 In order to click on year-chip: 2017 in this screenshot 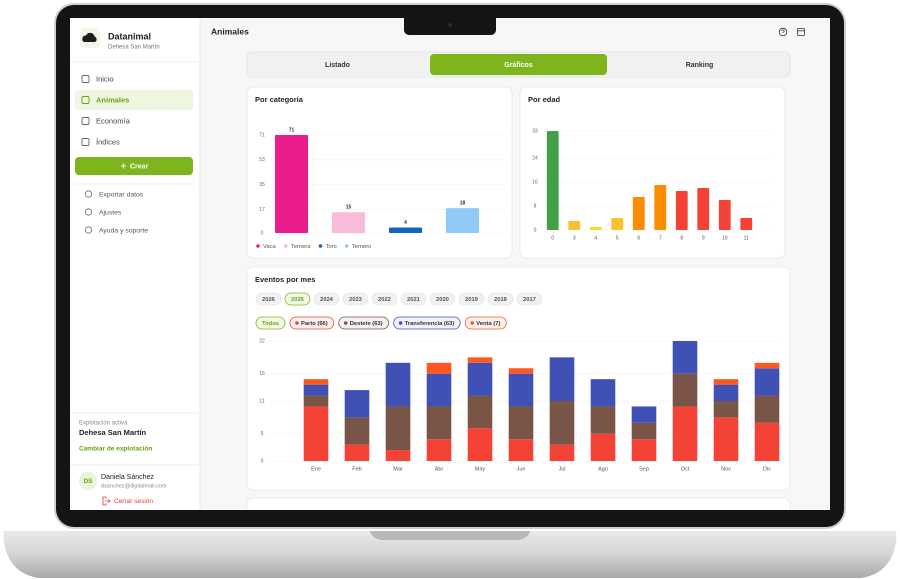, I will do `click(529, 299)`.